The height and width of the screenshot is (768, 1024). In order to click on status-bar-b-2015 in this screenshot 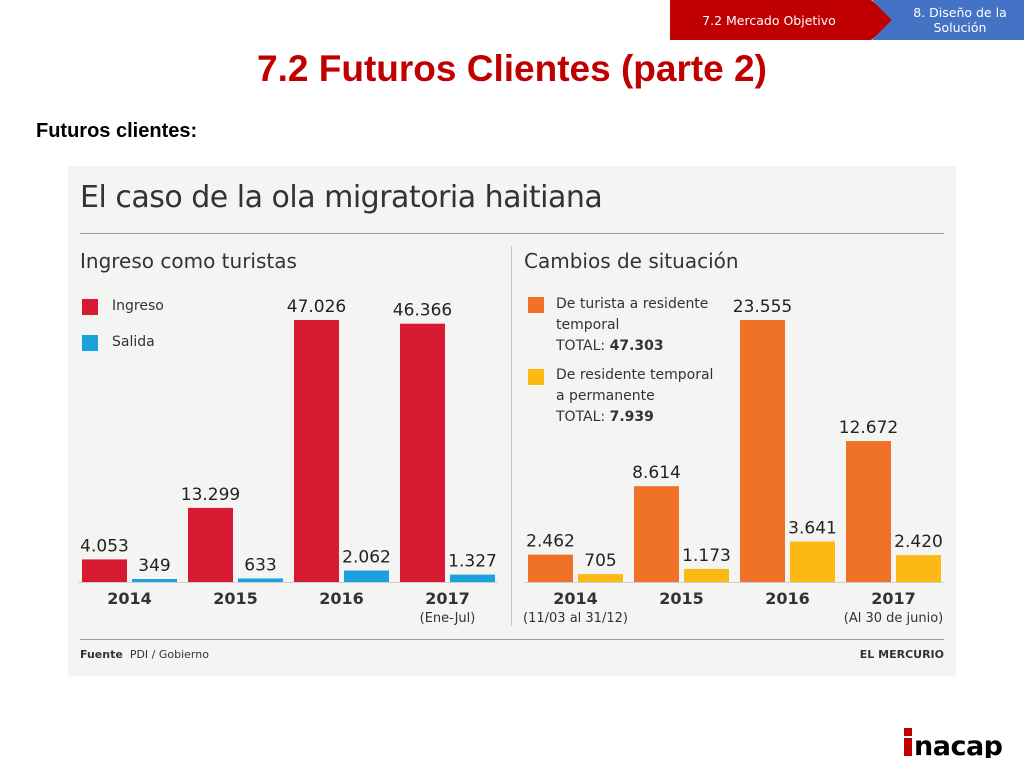, I will do `click(706, 575)`.